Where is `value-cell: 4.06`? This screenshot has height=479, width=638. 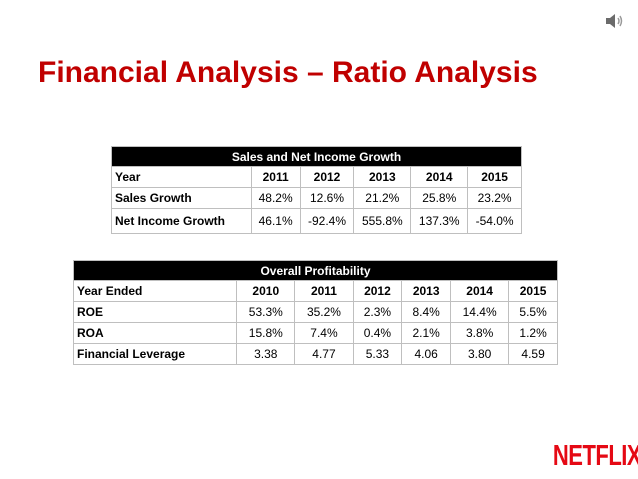
value-cell: 4.06 is located at coordinates (426, 354).